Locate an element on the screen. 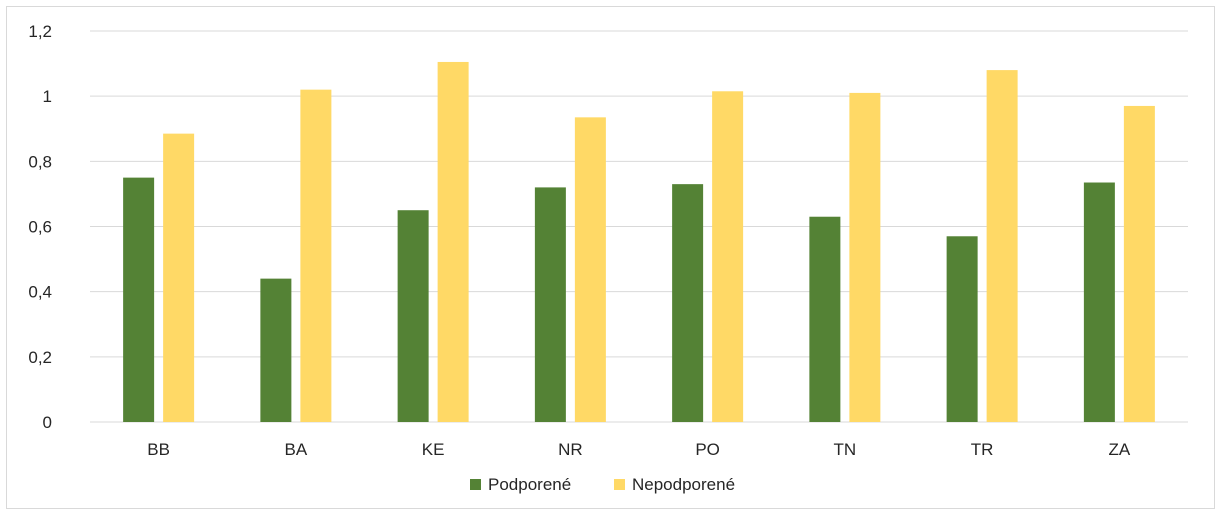  x-tick-label: PO is located at coordinates (707, 449).